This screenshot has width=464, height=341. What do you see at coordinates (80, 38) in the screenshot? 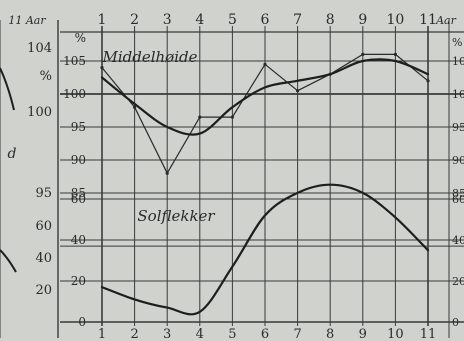
I see `inner-upper-label: %` at bounding box center [80, 38].